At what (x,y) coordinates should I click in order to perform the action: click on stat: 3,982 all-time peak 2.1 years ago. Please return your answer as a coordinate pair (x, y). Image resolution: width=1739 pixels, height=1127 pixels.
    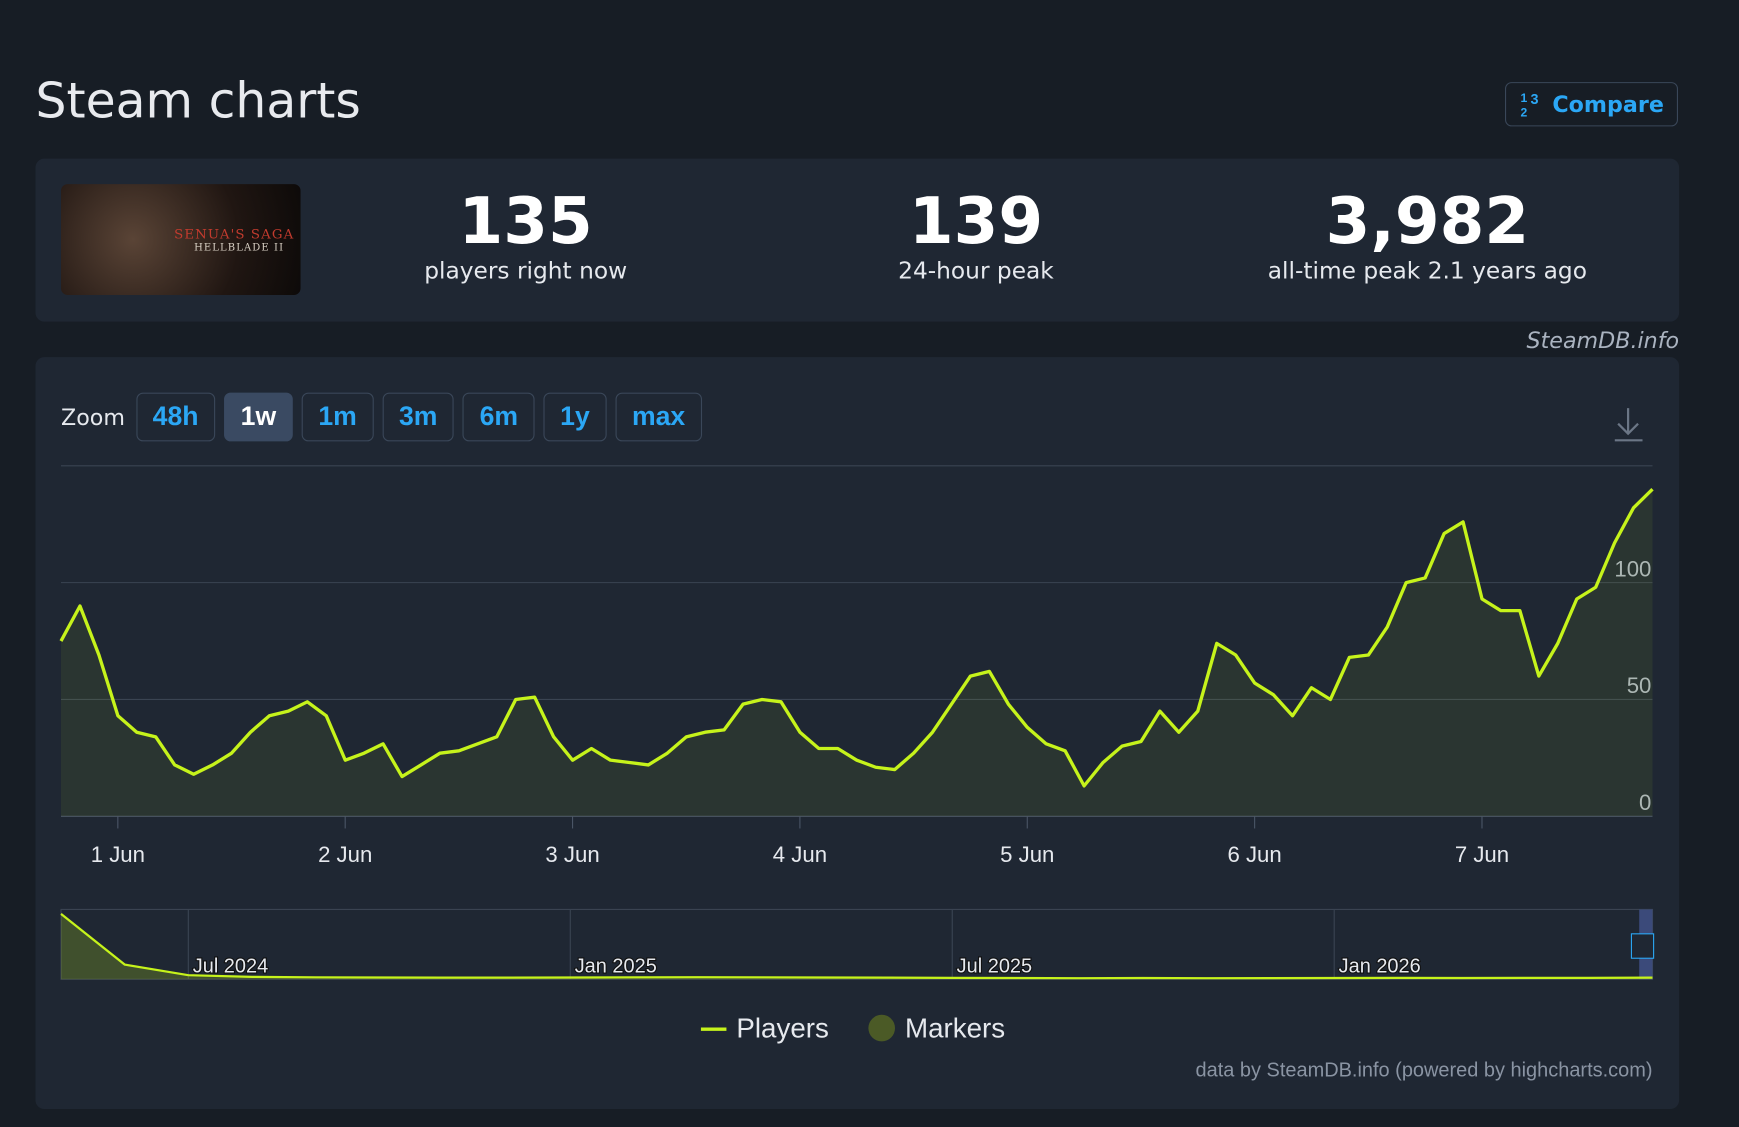
    Looking at the image, I should click on (1427, 234).